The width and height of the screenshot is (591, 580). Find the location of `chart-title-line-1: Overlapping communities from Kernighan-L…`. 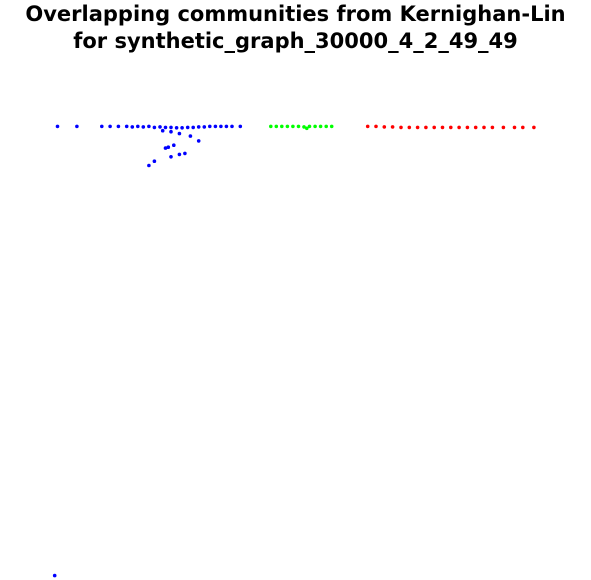

chart-title-line-1: Overlapping communities from Kernighan-L… is located at coordinates (295, 14).